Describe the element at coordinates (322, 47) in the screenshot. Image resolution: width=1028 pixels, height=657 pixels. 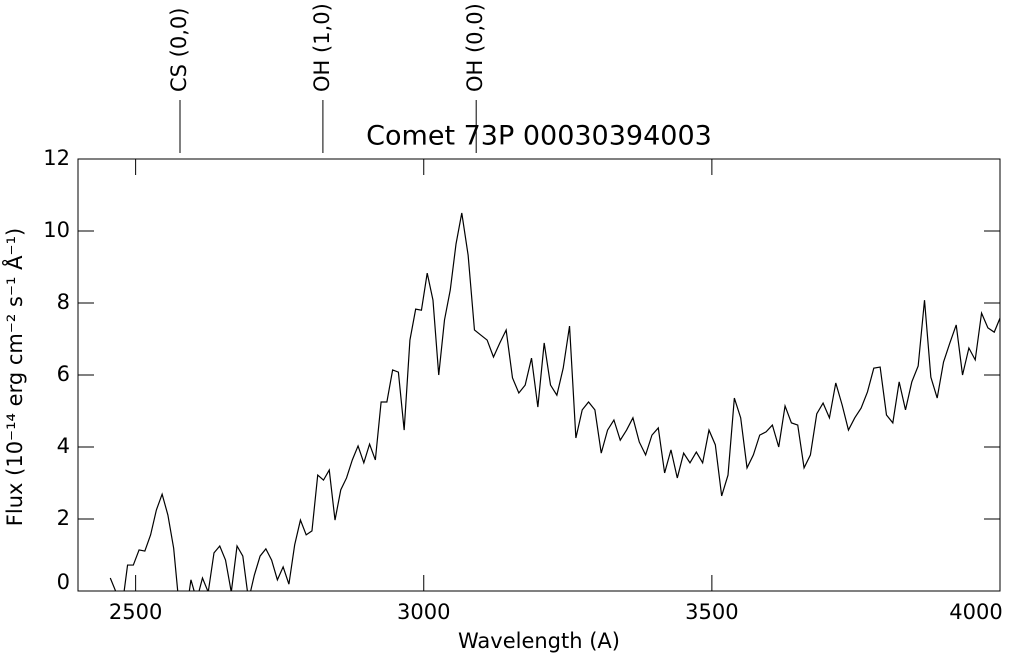
I see `annotation-label: OH (1,0)` at that location.